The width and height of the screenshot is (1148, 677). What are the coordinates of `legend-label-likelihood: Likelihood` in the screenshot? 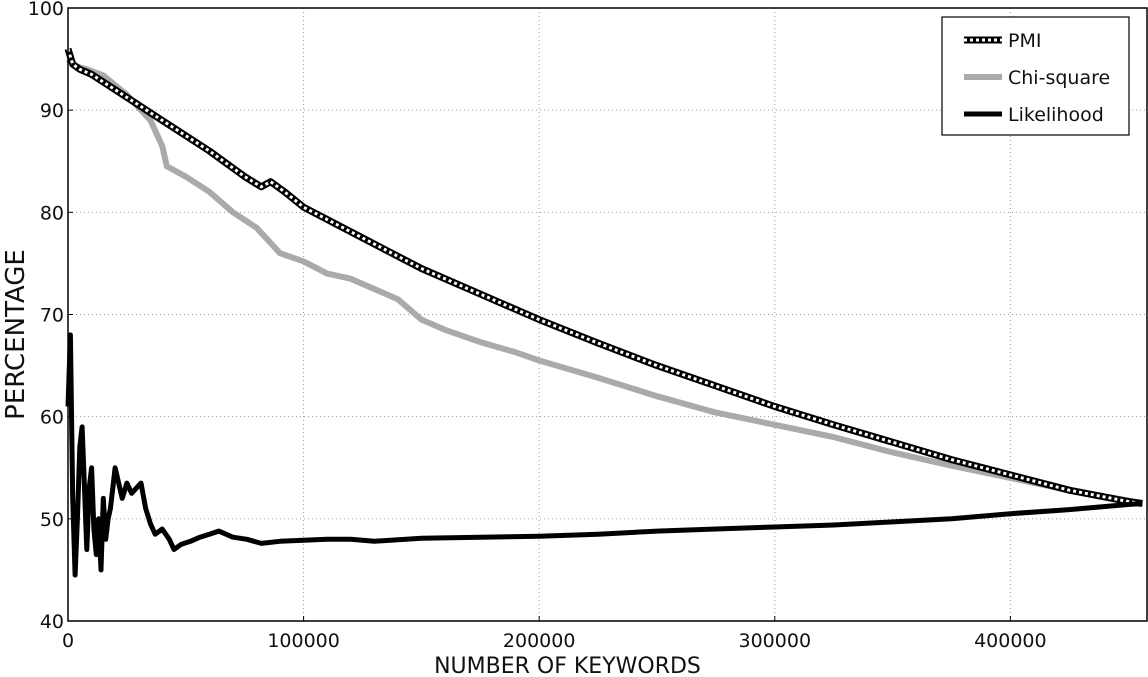 It's located at (1056, 115).